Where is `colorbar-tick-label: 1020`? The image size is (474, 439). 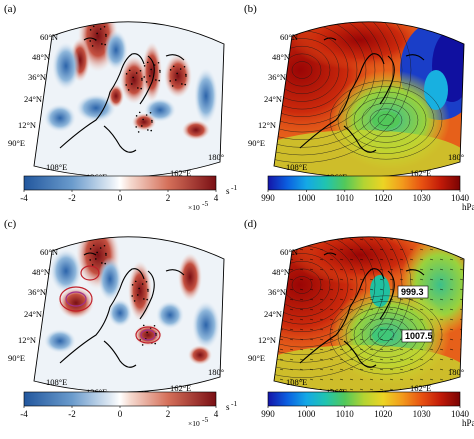
colorbar-tick-label: 1020 is located at coordinates (383, 198).